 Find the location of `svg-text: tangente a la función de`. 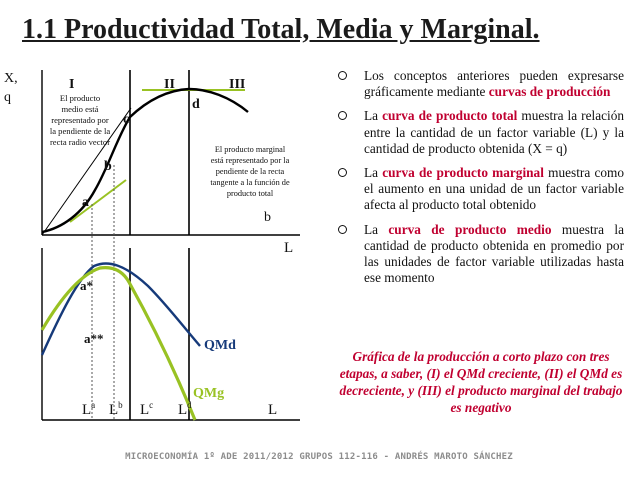

svg-text: tangente a la función de is located at coordinates (250, 182).